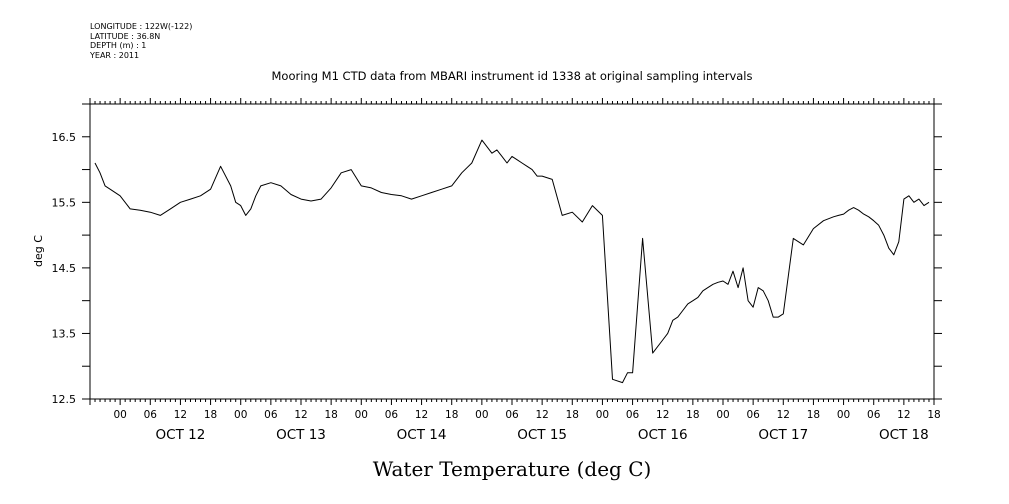 The width and height of the screenshot is (1009, 504). I want to click on y-tick-label: 12.5, so click(64, 399).